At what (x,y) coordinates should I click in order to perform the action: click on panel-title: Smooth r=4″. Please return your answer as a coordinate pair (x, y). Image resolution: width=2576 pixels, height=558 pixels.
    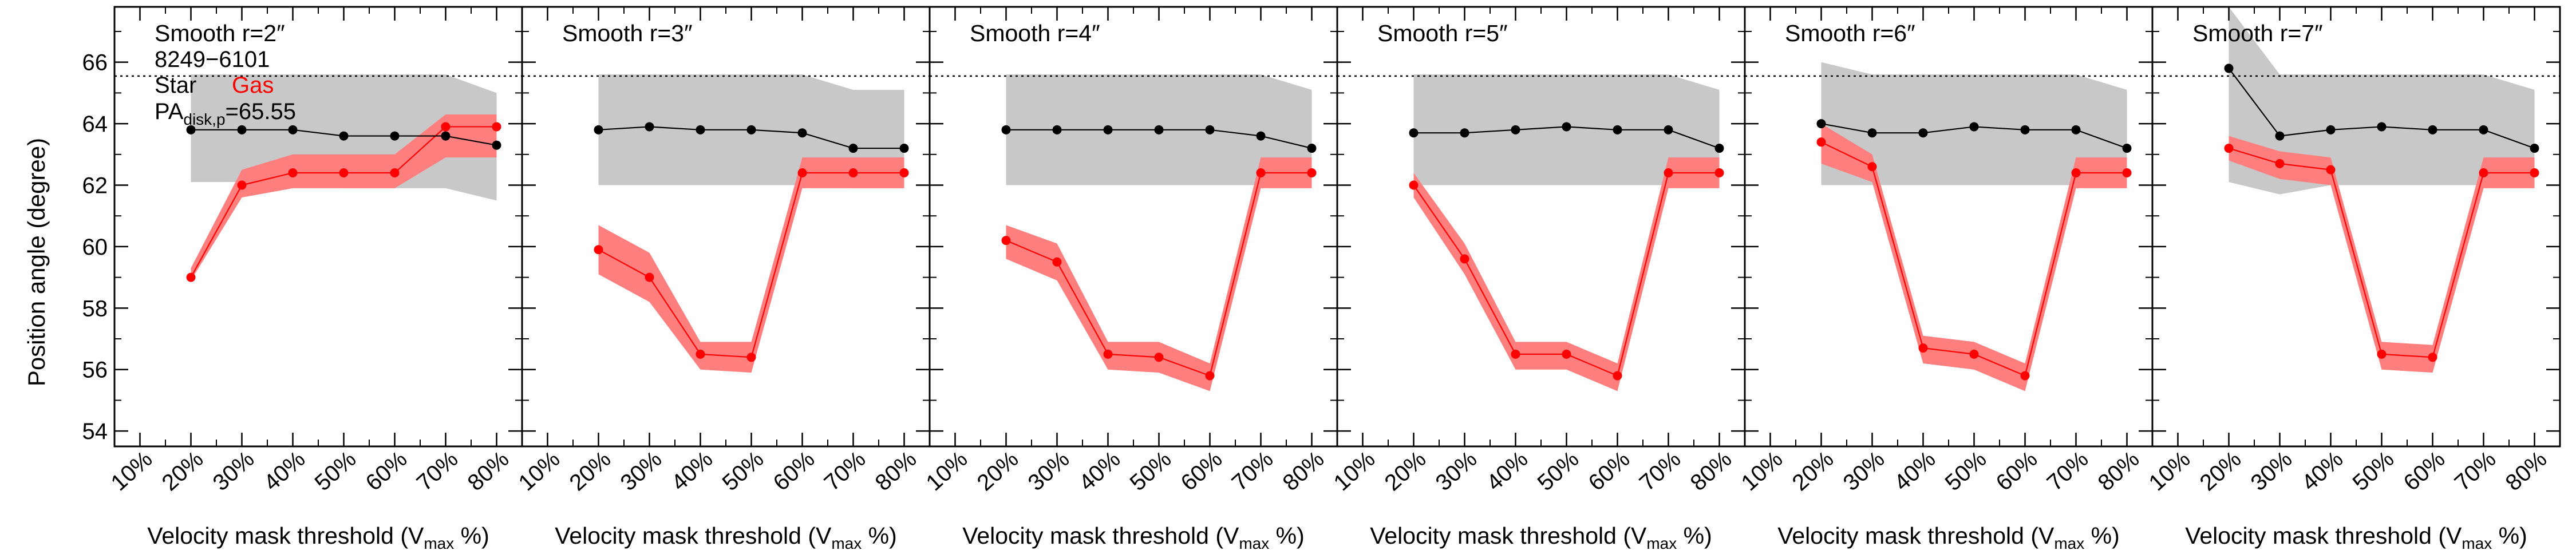
    Looking at the image, I should click on (1035, 33).